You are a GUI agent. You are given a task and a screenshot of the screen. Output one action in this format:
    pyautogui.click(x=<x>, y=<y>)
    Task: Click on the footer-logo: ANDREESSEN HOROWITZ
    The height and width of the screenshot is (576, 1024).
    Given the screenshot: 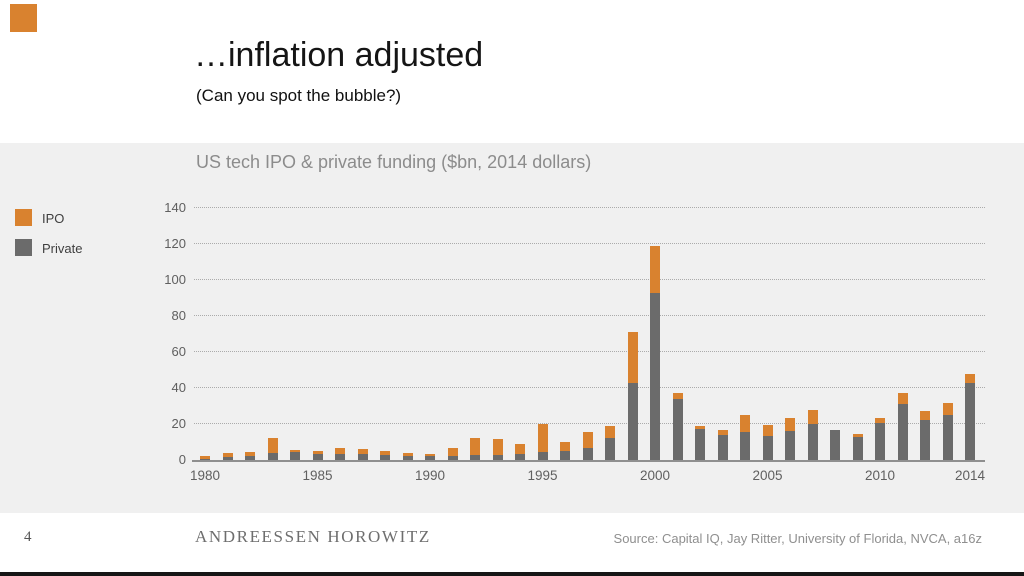 What is the action you would take?
    pyautogui.click(x=313, y=536)
    